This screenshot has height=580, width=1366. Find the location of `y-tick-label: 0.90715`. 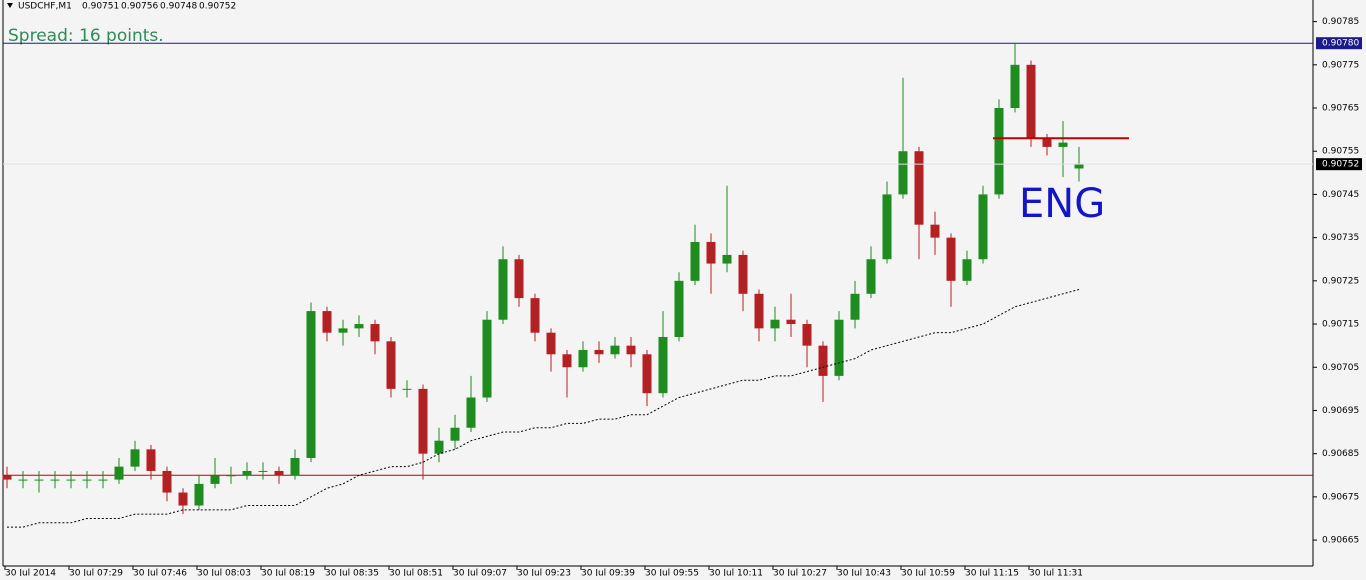

y-tick-label: 0.90715 is located at coordinates (1340, 325).